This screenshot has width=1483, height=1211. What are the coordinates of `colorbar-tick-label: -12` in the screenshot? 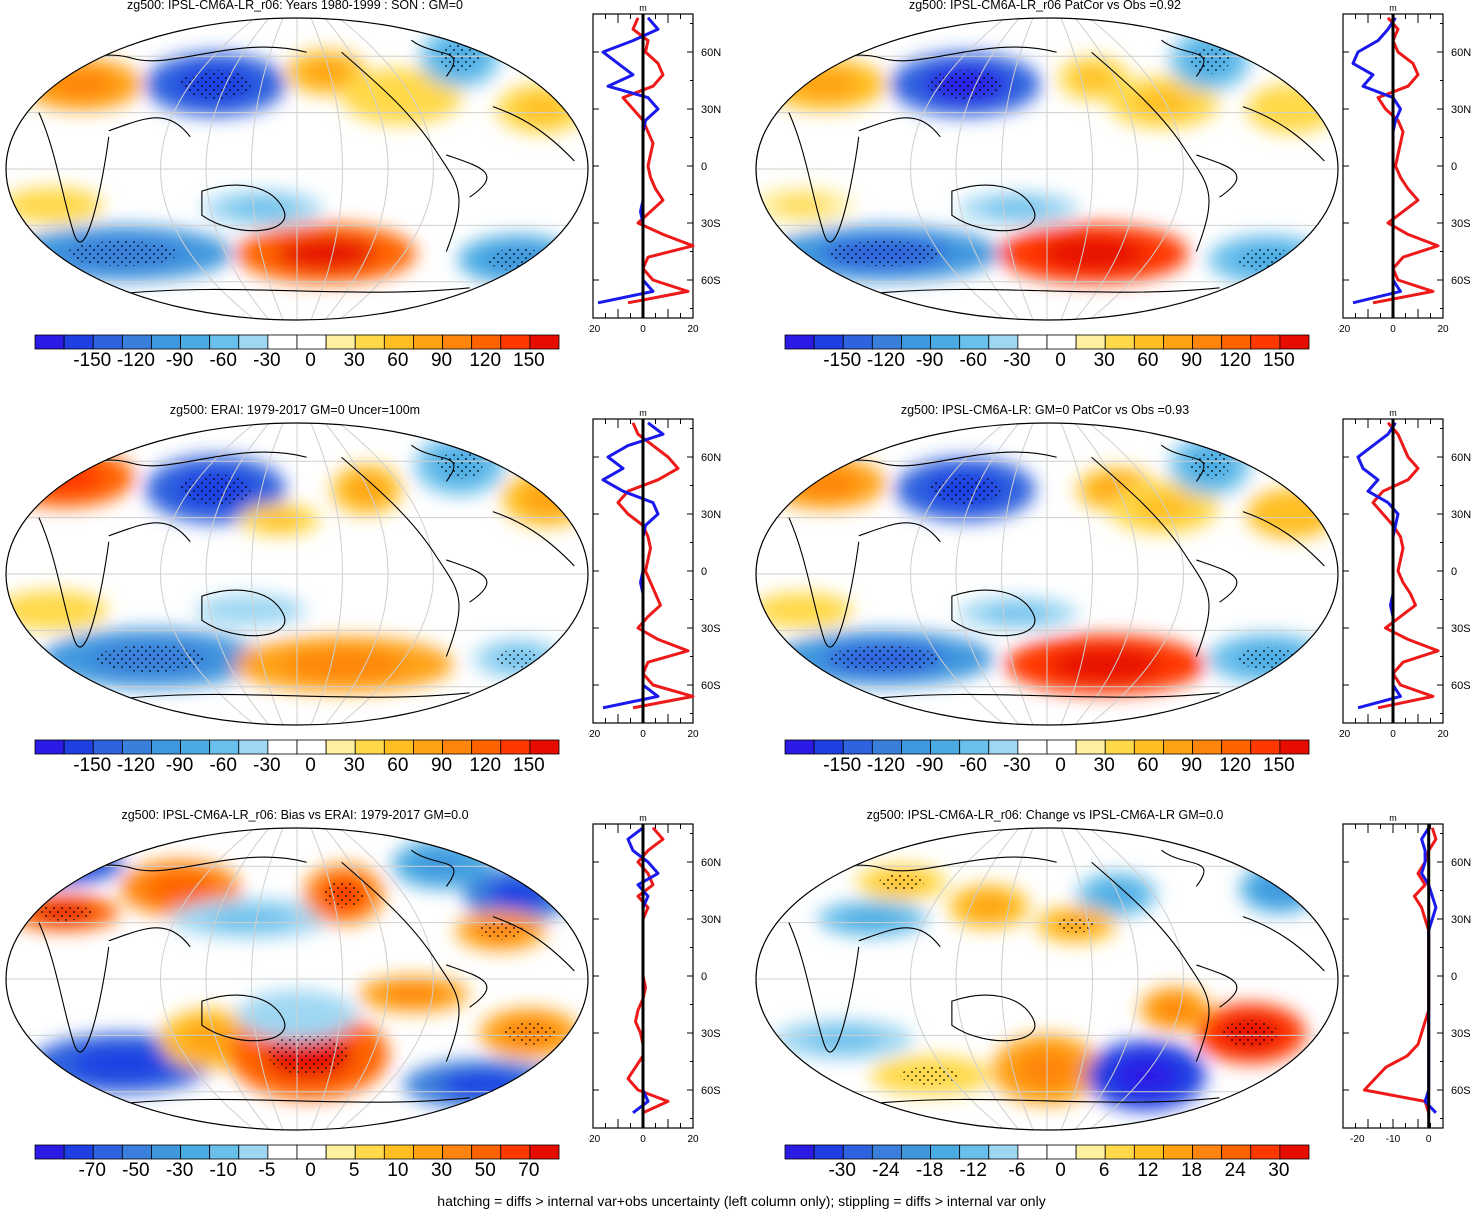 It's located at (973, 1170).